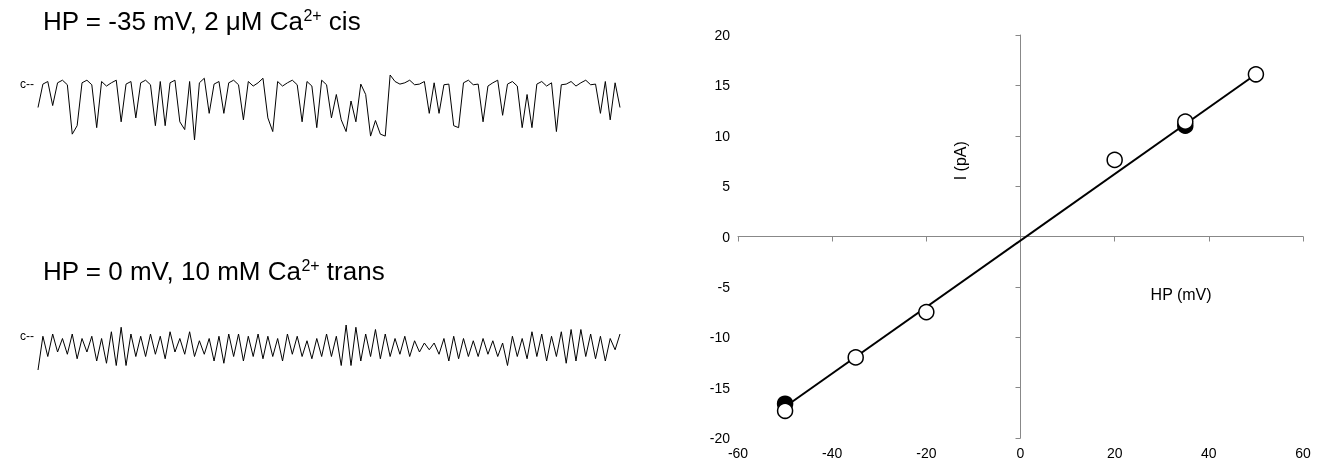  Describe the element at coordinates (832, 452) in the screenshot. I see `x-tick-label: -40` at that location.